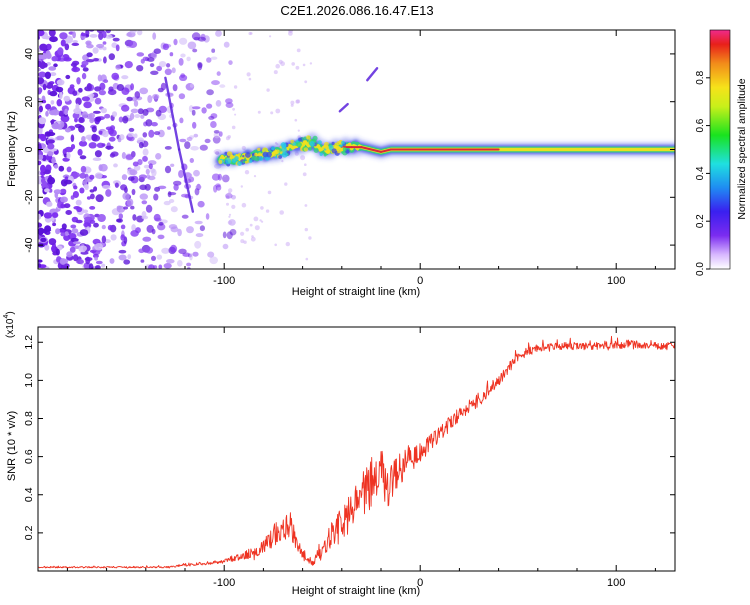 This screenshot has width=750, height=605. Describe the element at coordinates (700, 125) in the screenshot. I see `colorbar-tick-label: 0.6` at that location.